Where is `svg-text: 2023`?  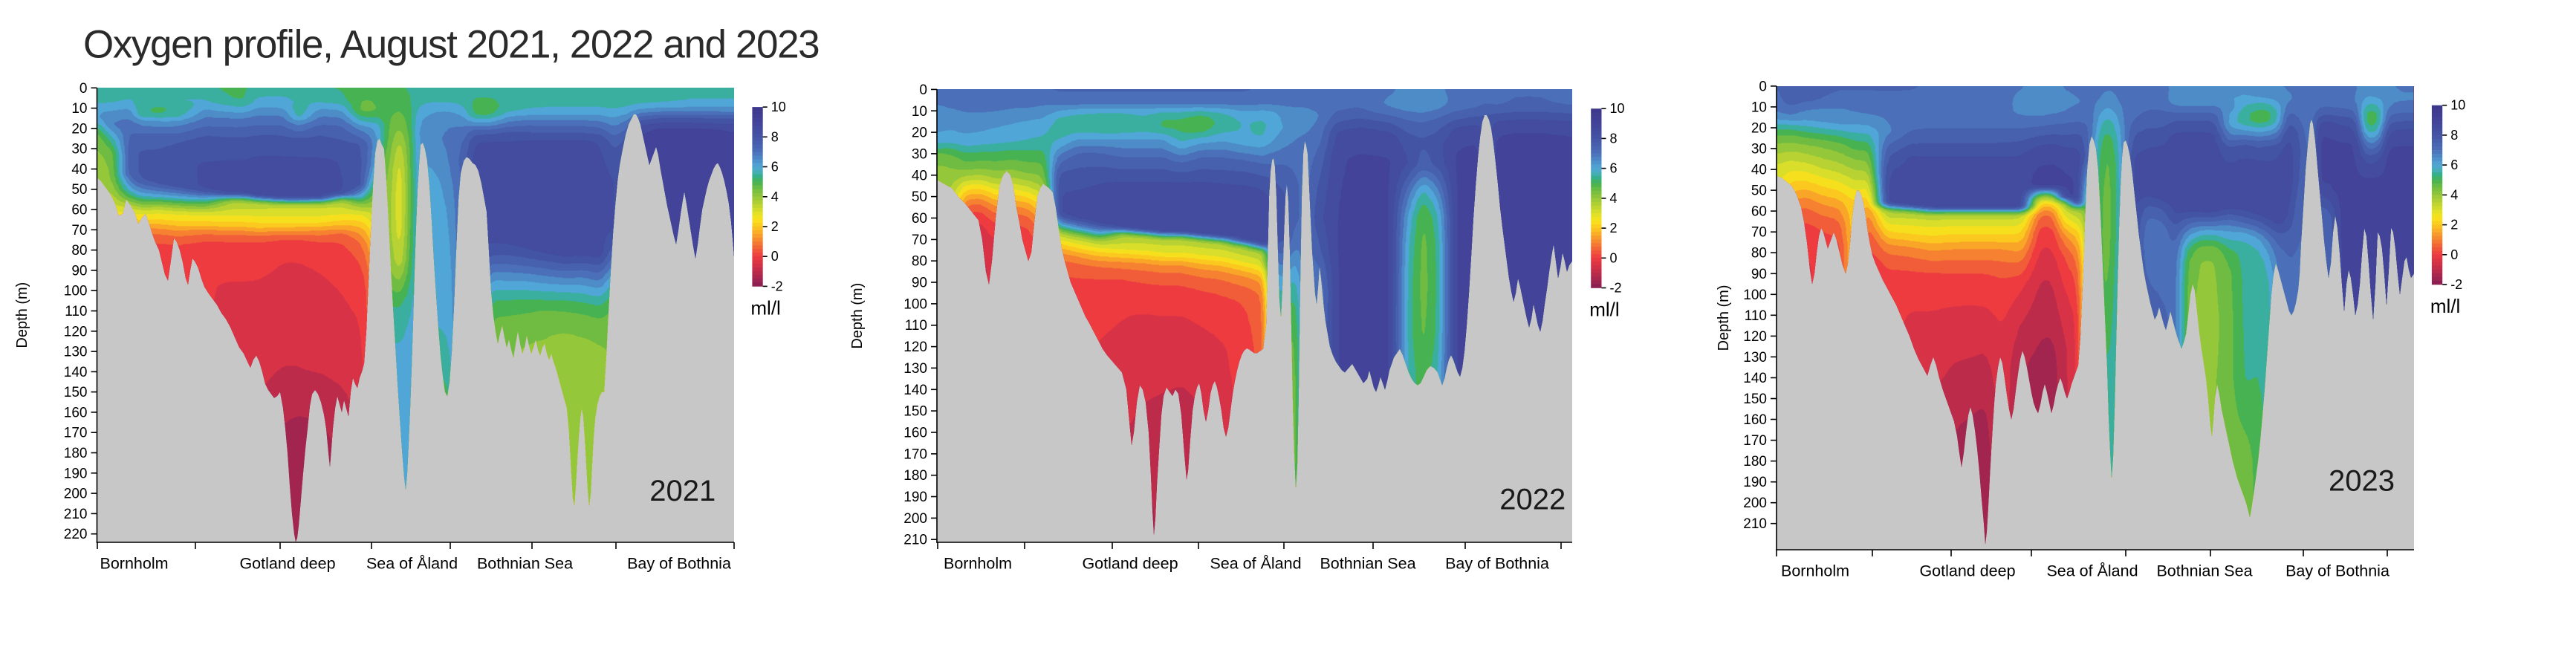 svg-text: 2023 is located at coordinates (2362, 480).